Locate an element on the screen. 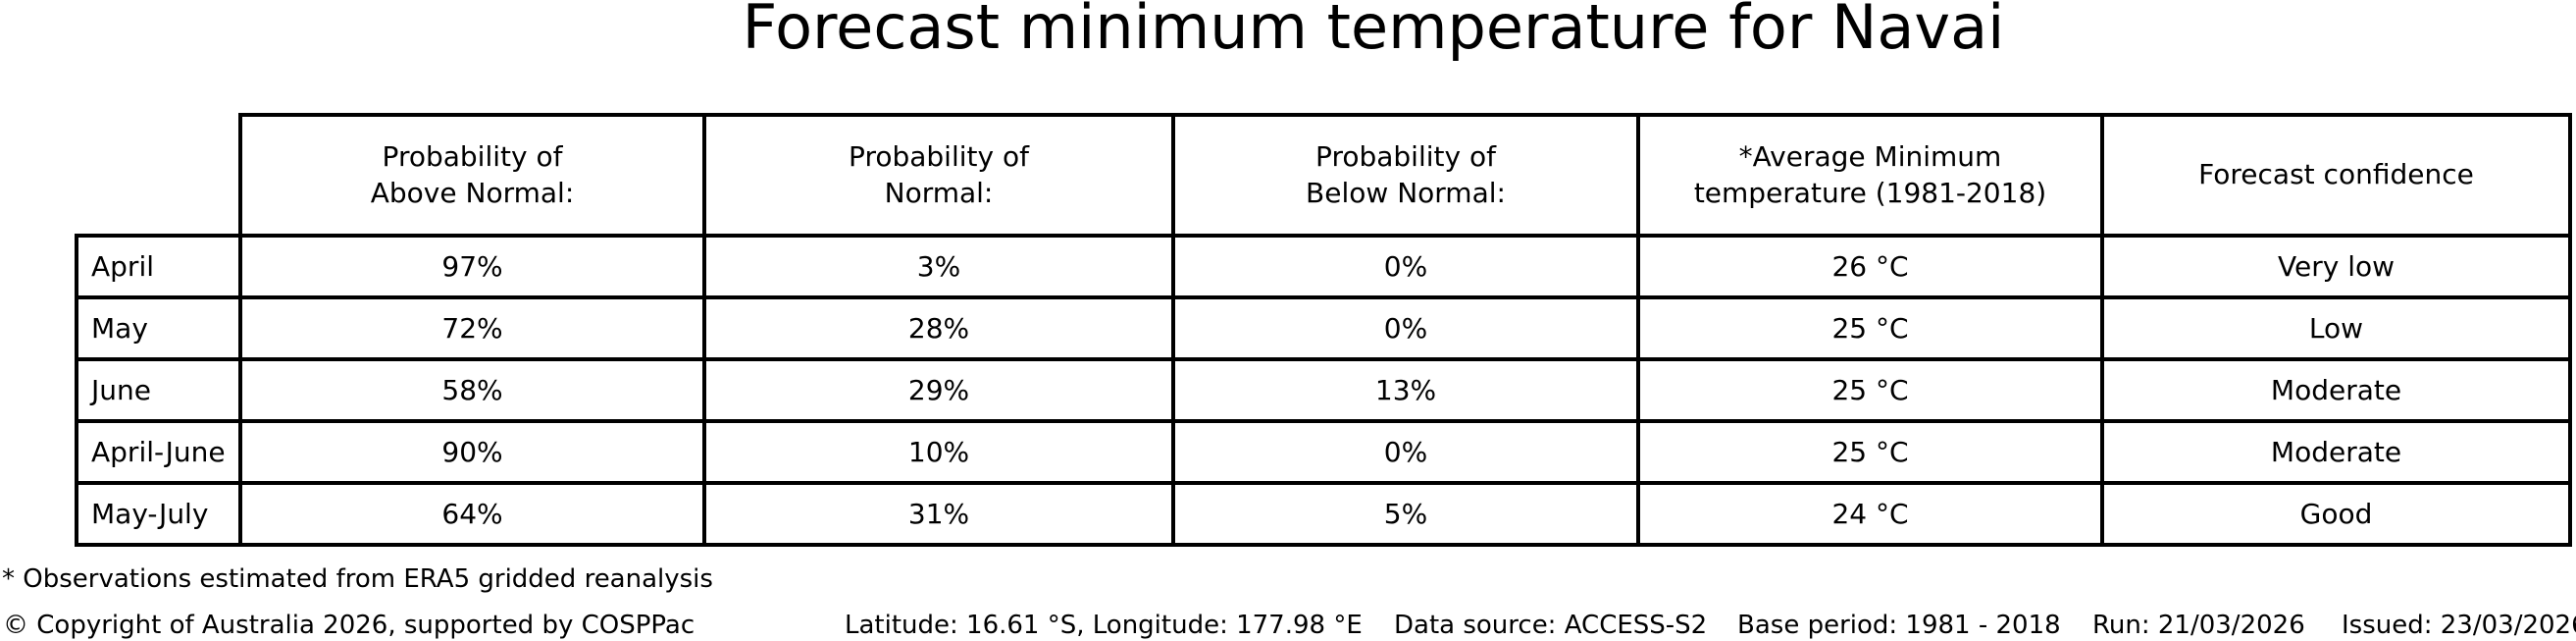 This screenshot has width=2576, height=641. cell-normal: 29% is located at coordinates (938, 390).